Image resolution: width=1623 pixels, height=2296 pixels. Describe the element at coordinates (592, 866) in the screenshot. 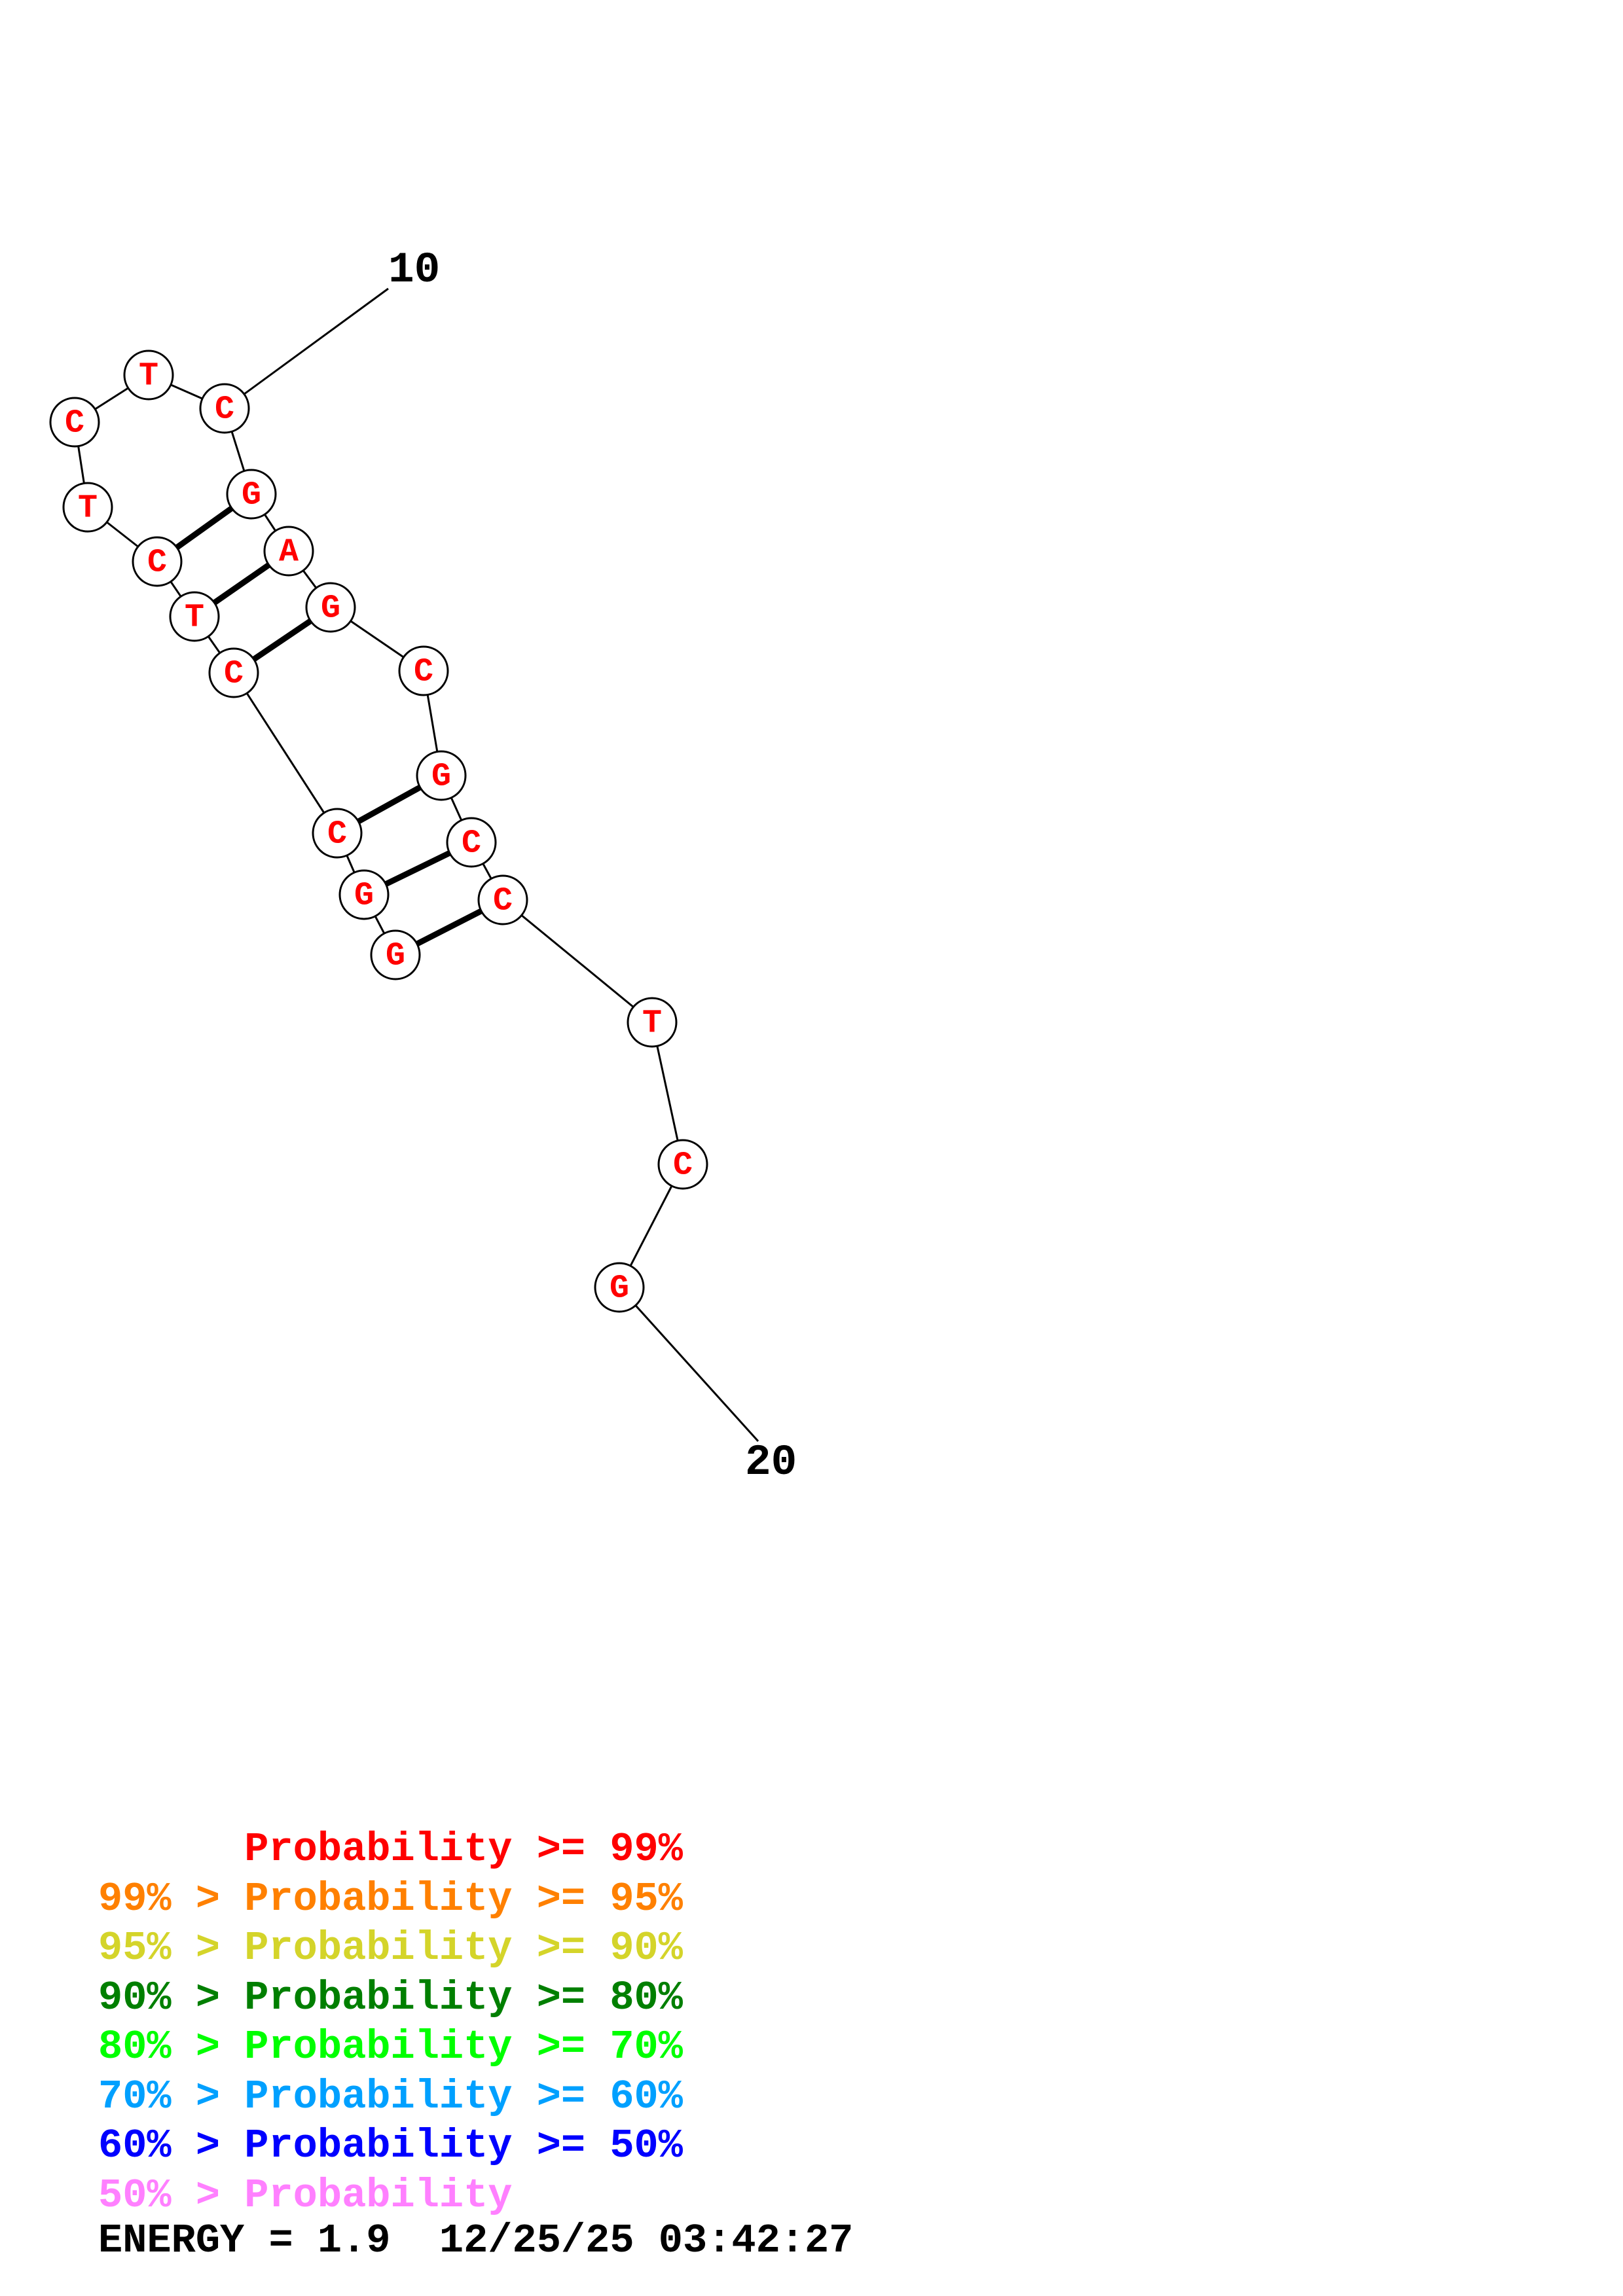

I see `index-labels: 10 20` at that location.